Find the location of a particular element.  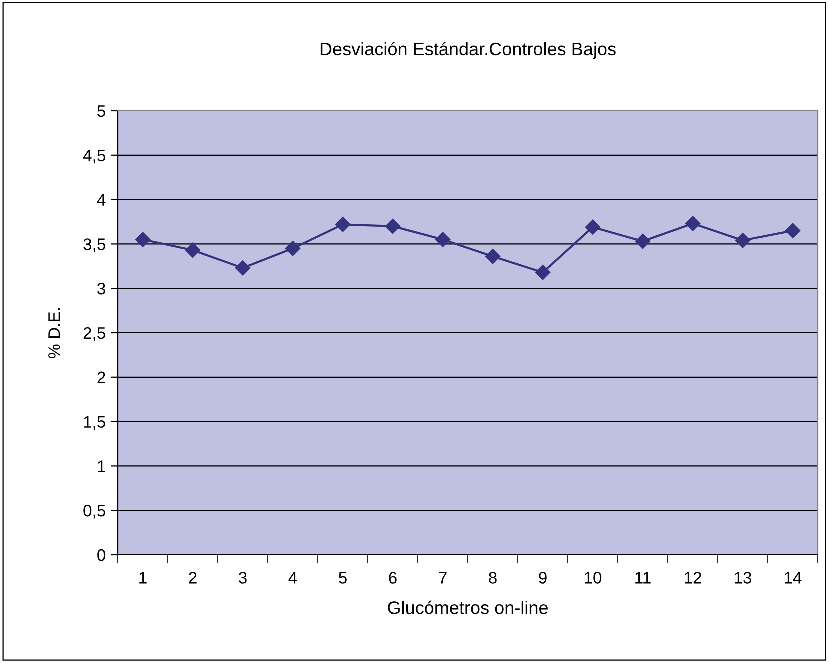

y-tick-label: 3,5 is located at coordinates (95, 245).